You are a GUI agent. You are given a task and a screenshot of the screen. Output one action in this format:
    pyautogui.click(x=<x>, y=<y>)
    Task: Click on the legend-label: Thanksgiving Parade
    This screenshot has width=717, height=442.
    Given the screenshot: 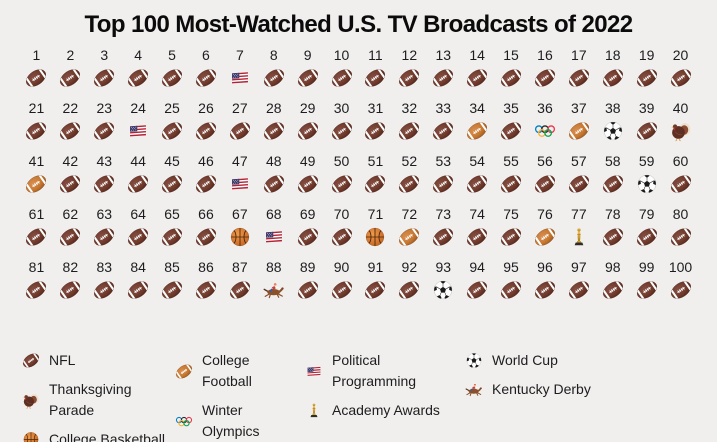 What is the action you would take?
    pyautogui.click(x=90, y=399)
    